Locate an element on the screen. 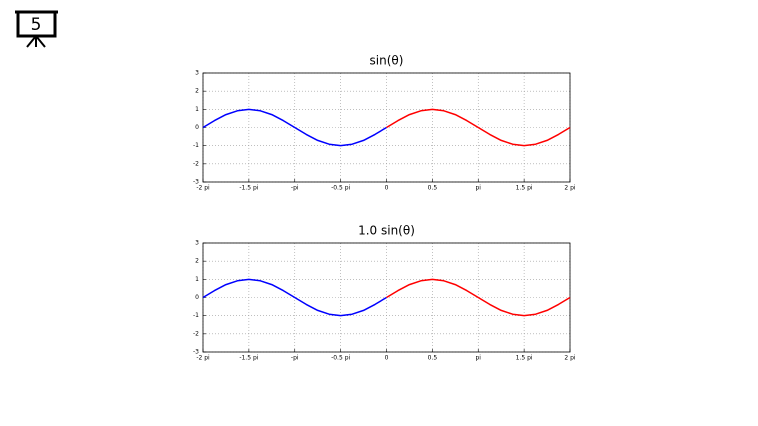  slide-number-icon: 5 is located at coordinates (36, 29).